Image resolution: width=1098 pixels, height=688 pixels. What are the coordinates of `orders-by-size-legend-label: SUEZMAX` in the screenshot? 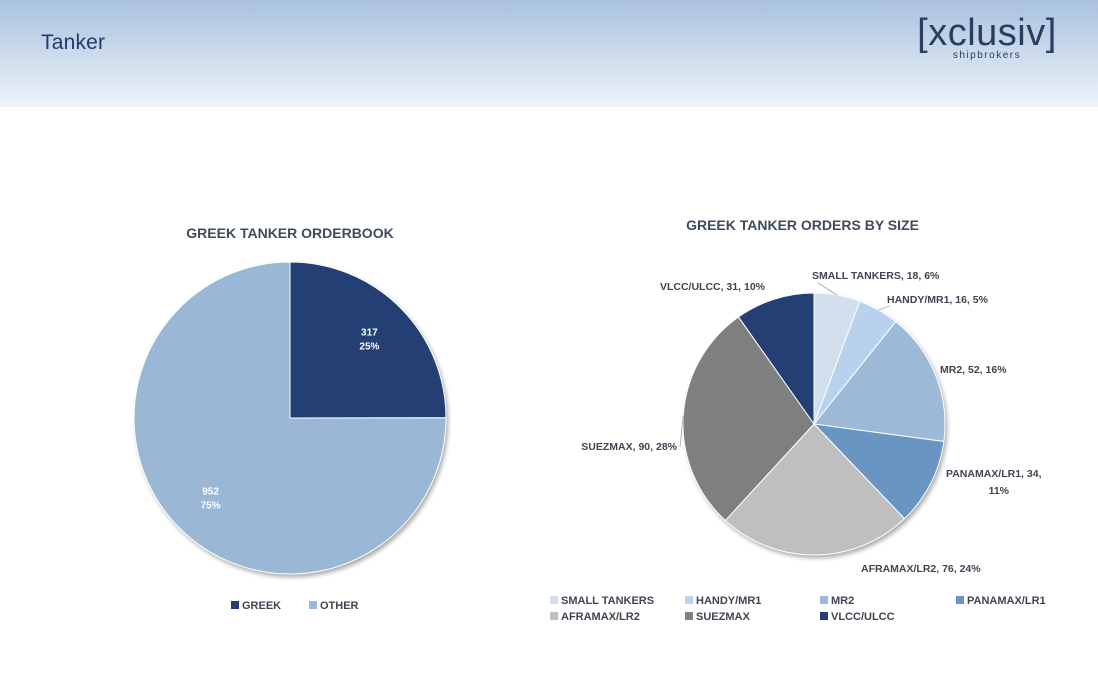 It's located at (723, 617).